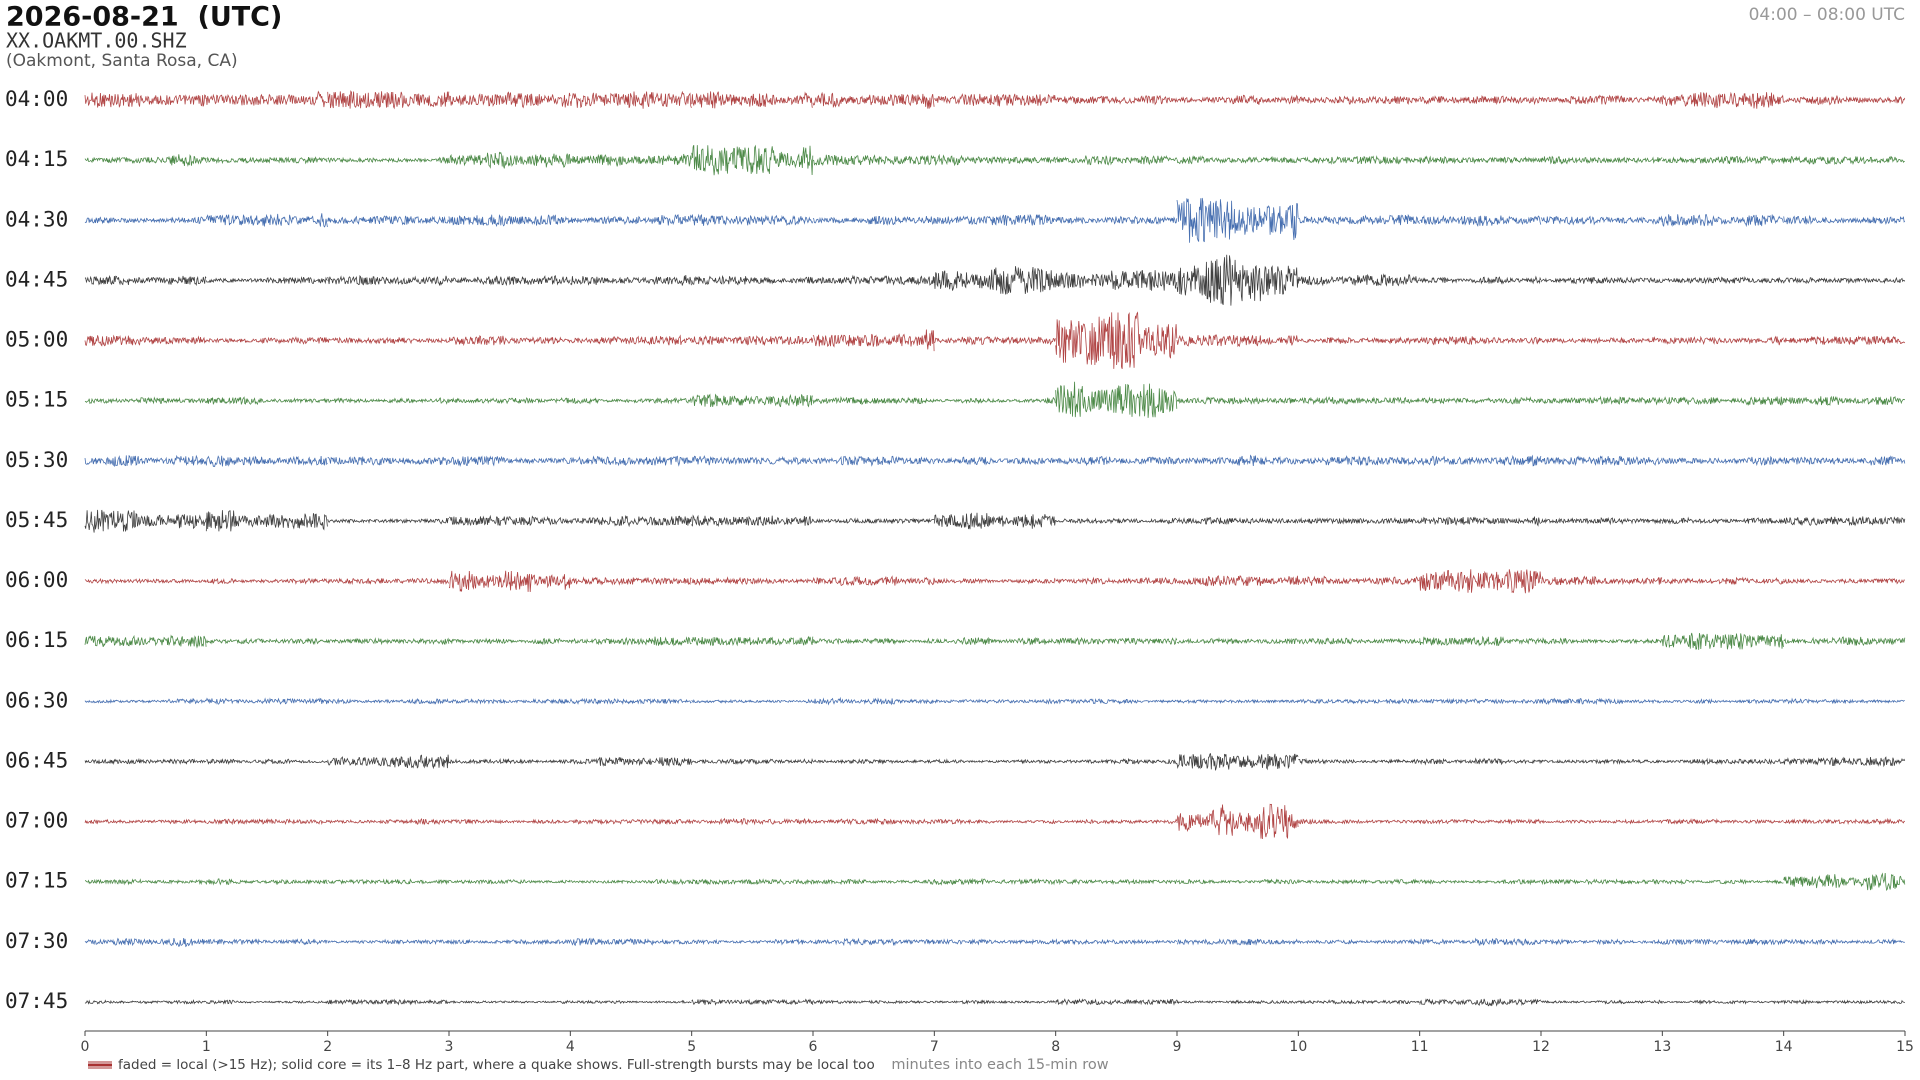 The height and width of the screenshot is (1080, 1920). Describe the element at coordinates (144, 17) in the screenshot. I see `chart-title: 2026-08-21 (UTC)` at that location.